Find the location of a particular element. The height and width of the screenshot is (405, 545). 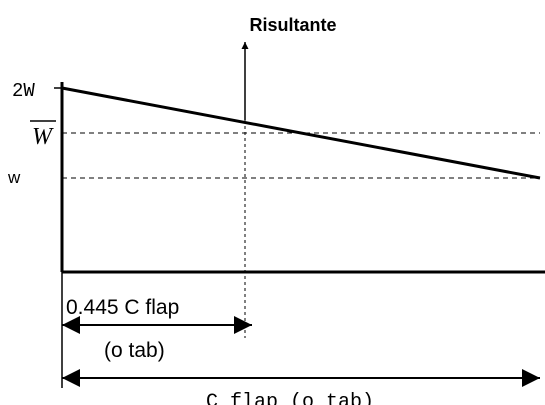

label-2w: 2W is located at coordinates (23, 91).